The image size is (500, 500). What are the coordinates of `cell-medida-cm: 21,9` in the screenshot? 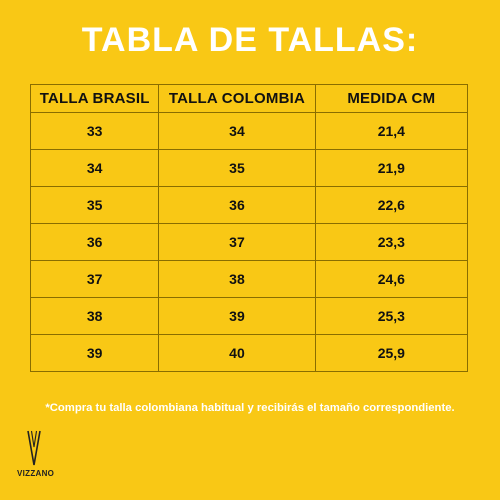 It's located at (391, 168).